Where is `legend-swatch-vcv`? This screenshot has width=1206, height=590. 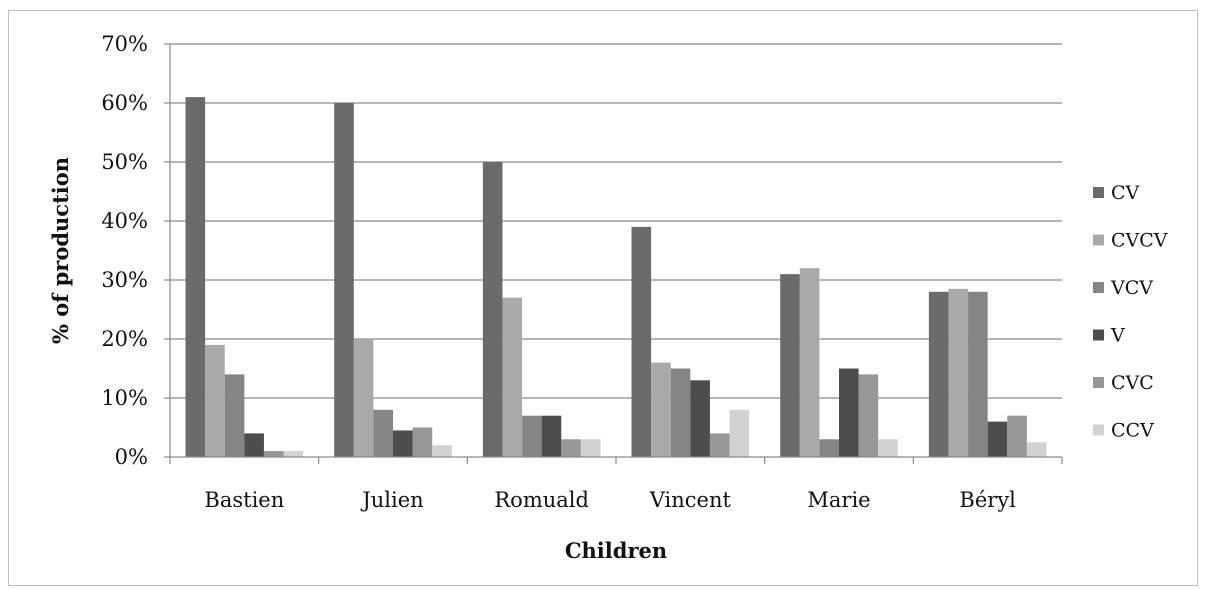 legend-swatch-vcv is located at coordinates (1098, 287).